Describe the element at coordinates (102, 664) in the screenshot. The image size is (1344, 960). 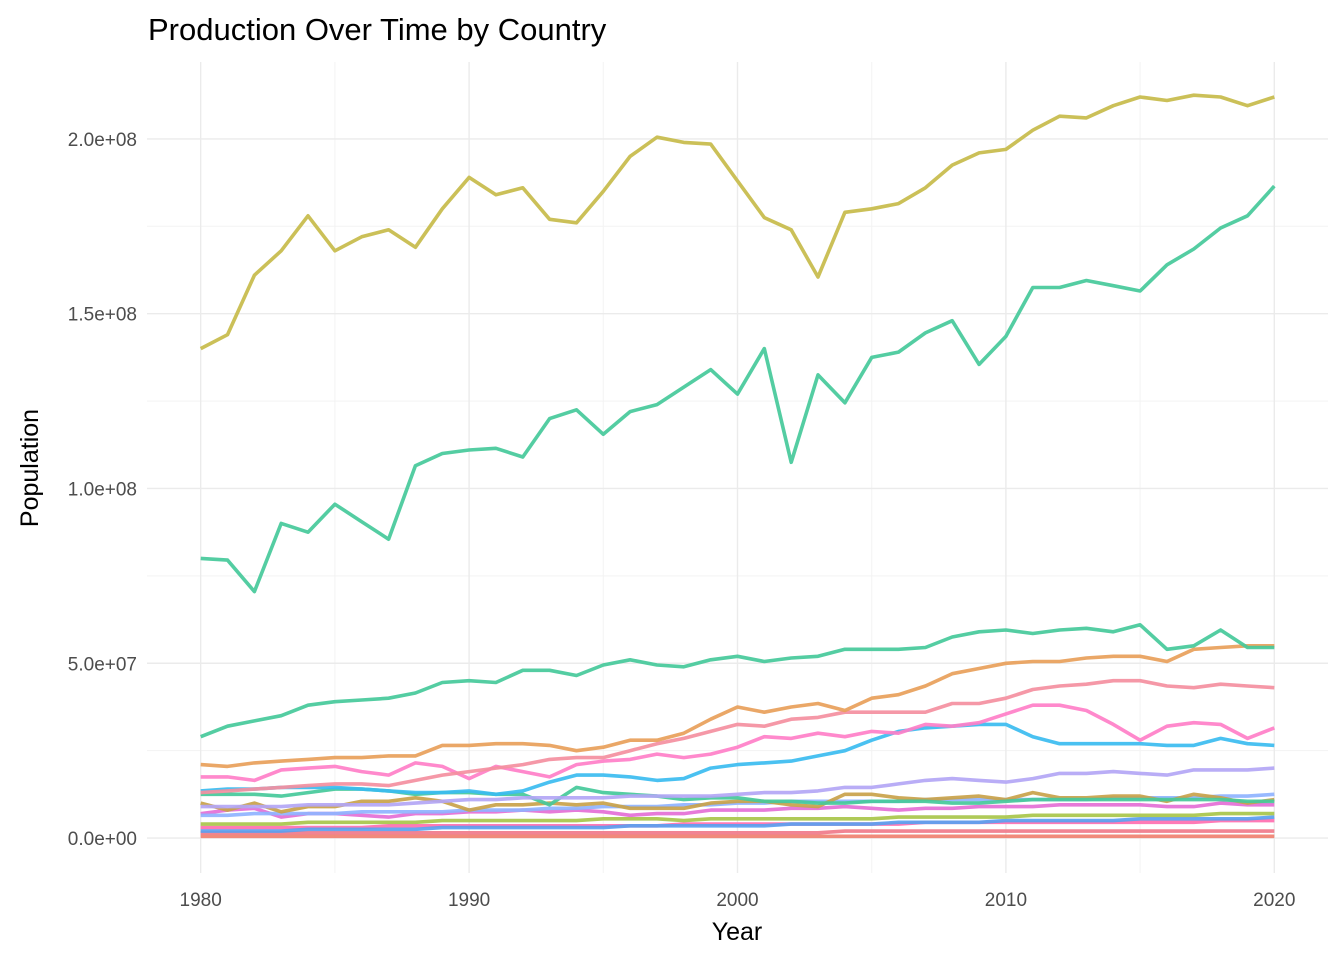
I see `y-tick-label: 5.0e+07` at that location.